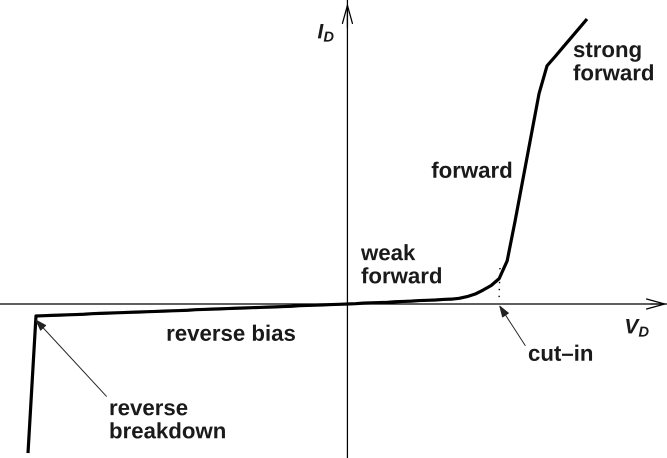 The height and width of the screenshot is (458, 667). Describe the element at coordinates (167, 421) in the screenshot. I see `annotation: reverse breakdown` at that location.